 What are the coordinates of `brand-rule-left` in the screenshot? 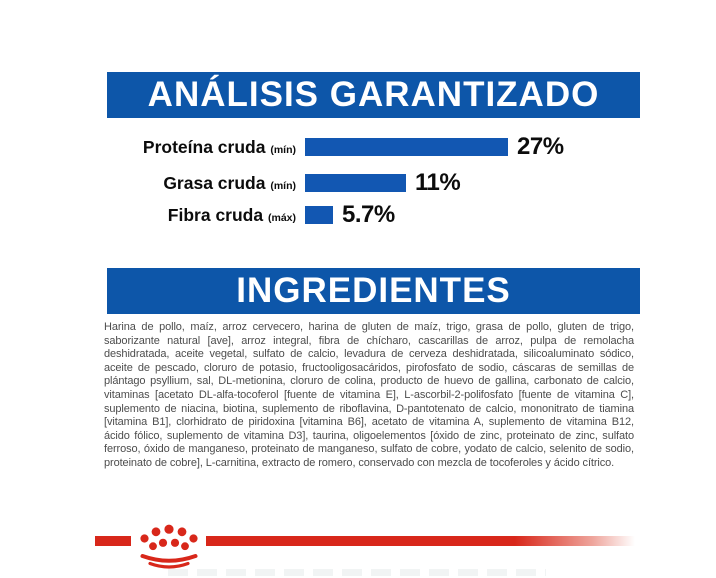 It's located at (113, 541).